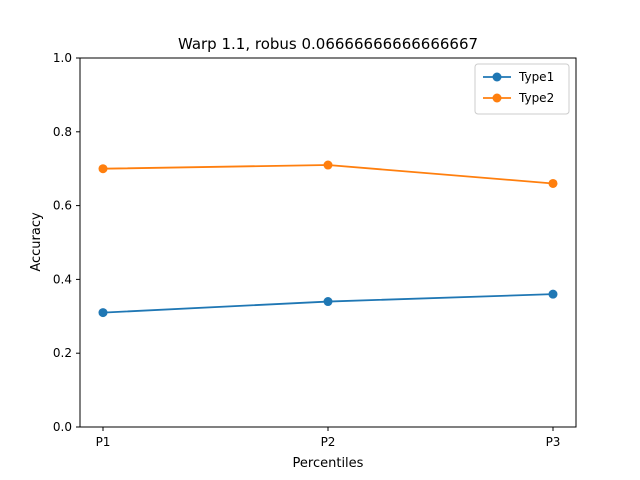 The width and height of the screenshot is (640, 480). I want to click on legend-label-type2: Type2, so click(536, 98).